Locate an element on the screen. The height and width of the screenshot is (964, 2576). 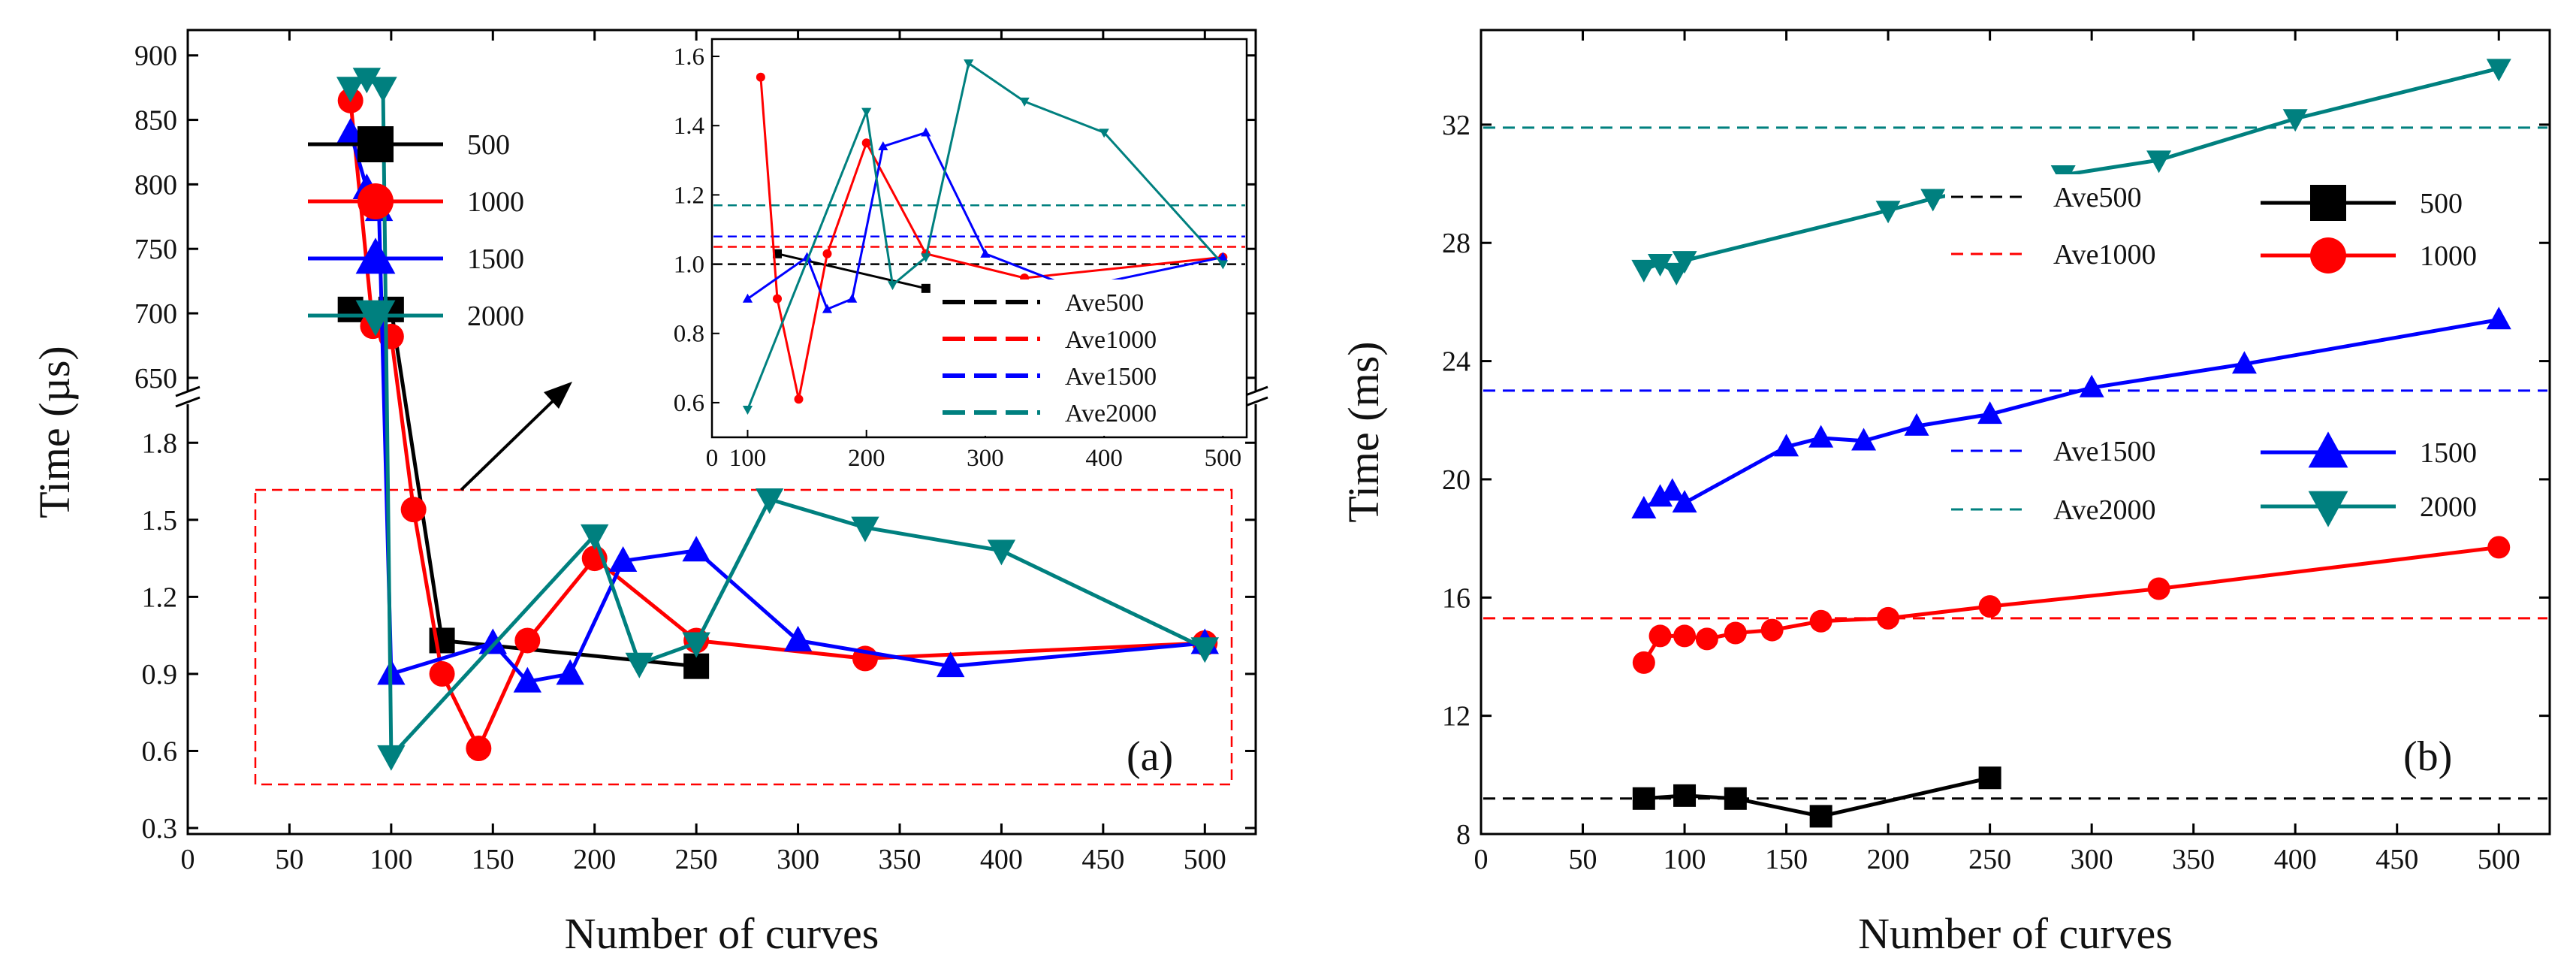
y-tick-label: 1.8 is located at coordinates (160, 443).